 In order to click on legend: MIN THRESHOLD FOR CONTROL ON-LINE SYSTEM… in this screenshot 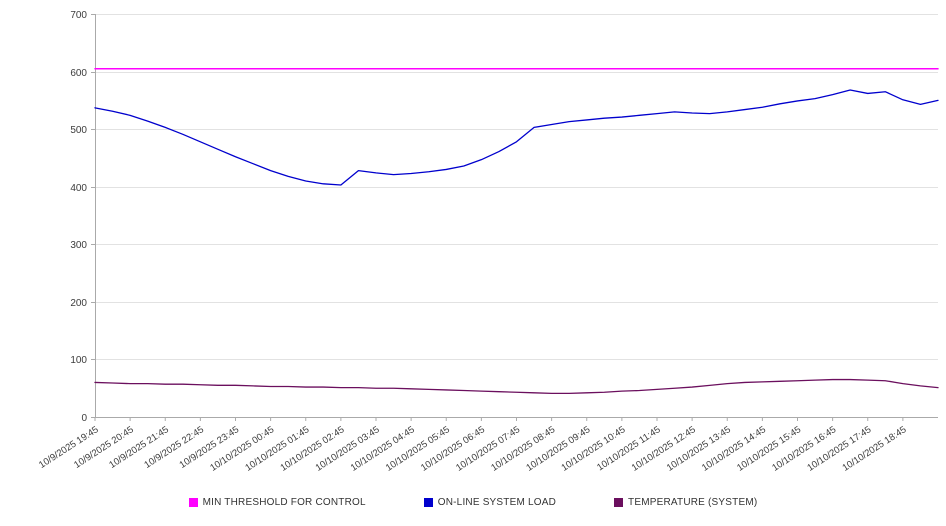, I will do `click(473, 502)`.